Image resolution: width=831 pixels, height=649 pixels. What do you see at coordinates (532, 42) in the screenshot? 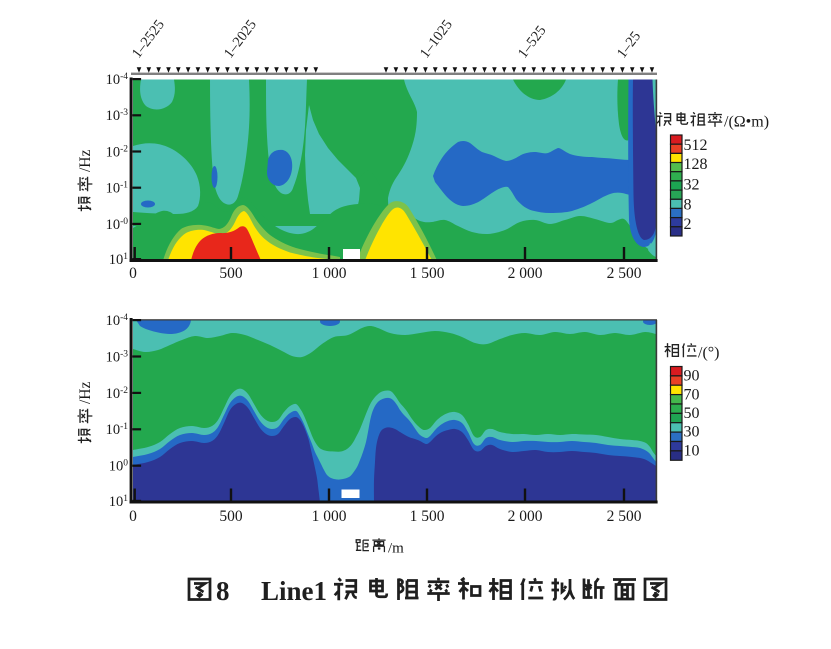
I see `svg-text: 1–525` at bounding box center [532, 42].